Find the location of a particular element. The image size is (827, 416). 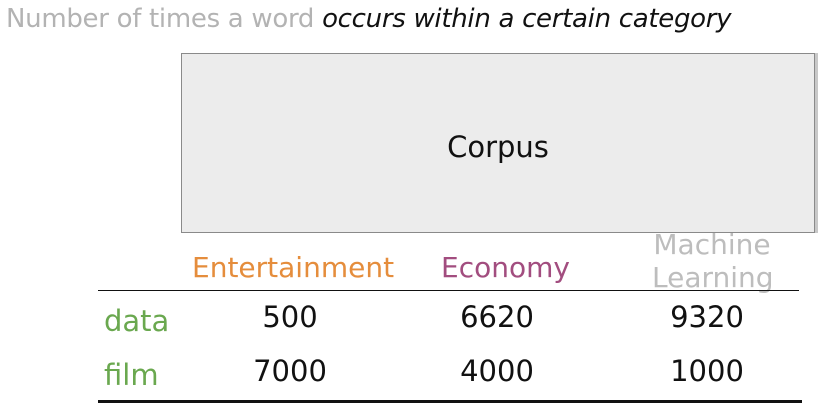

row-label-film: film is located at coordinates (131, 375).